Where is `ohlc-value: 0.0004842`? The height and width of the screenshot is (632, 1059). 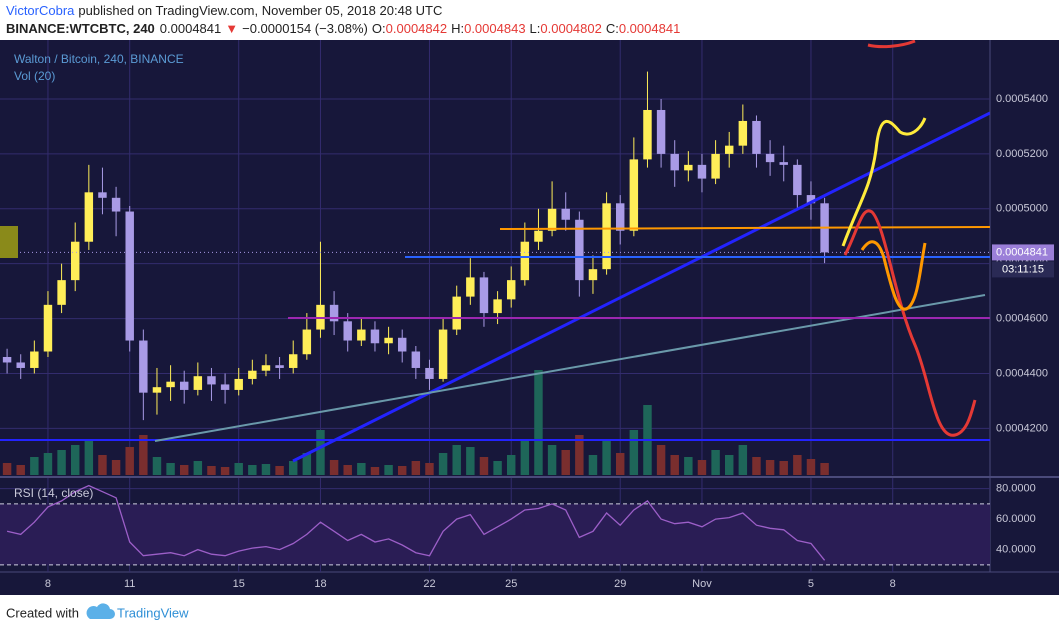 ohlc-value: 0.0004842 is located at coordinates (416, 28).